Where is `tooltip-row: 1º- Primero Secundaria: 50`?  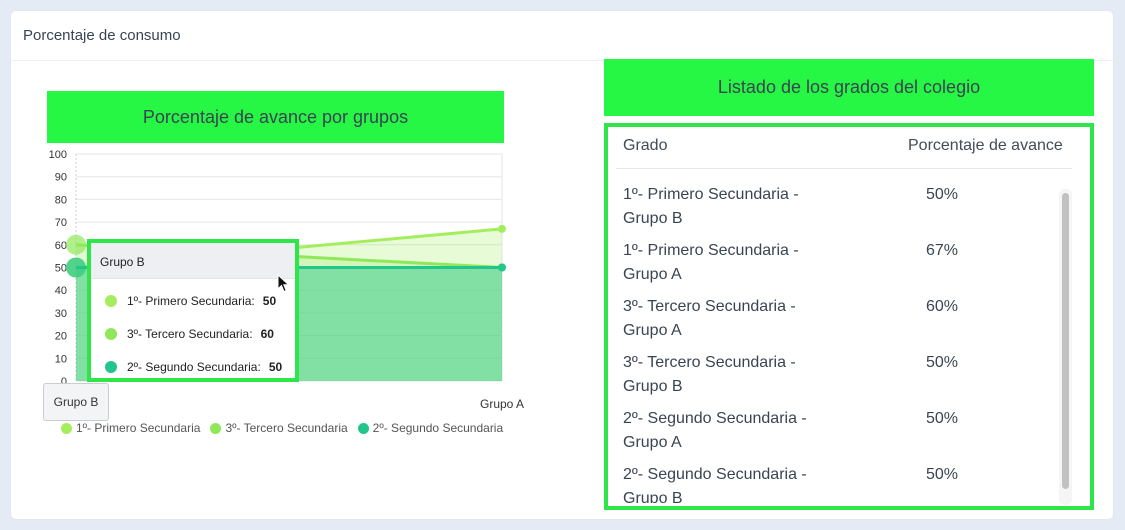
tooltip-row: 1º- Primero Secundaria: 50 is located at coordinates (190, 301).